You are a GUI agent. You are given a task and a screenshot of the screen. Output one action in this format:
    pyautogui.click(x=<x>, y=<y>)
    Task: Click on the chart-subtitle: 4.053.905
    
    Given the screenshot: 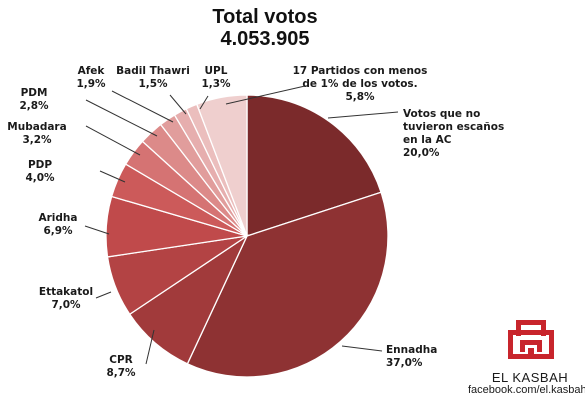 What is the action you would take?
    pyautogui.click(x=265, y=39)
    